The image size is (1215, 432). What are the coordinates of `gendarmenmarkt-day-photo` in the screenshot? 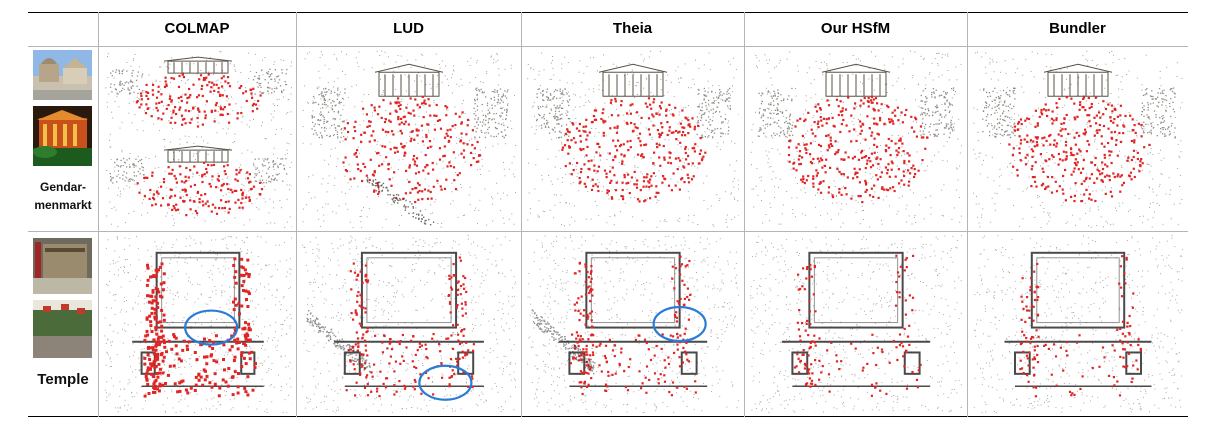 It's located at (62, 75).